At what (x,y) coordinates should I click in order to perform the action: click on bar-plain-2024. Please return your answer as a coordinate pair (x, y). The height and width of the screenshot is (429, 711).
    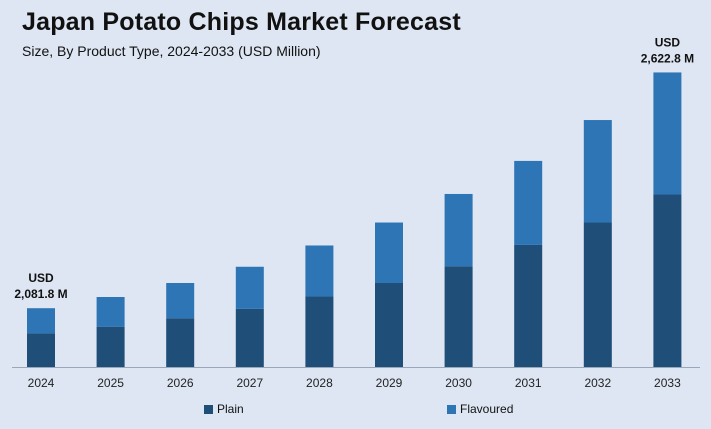
    Looking at the image, I should click on (41, 350).